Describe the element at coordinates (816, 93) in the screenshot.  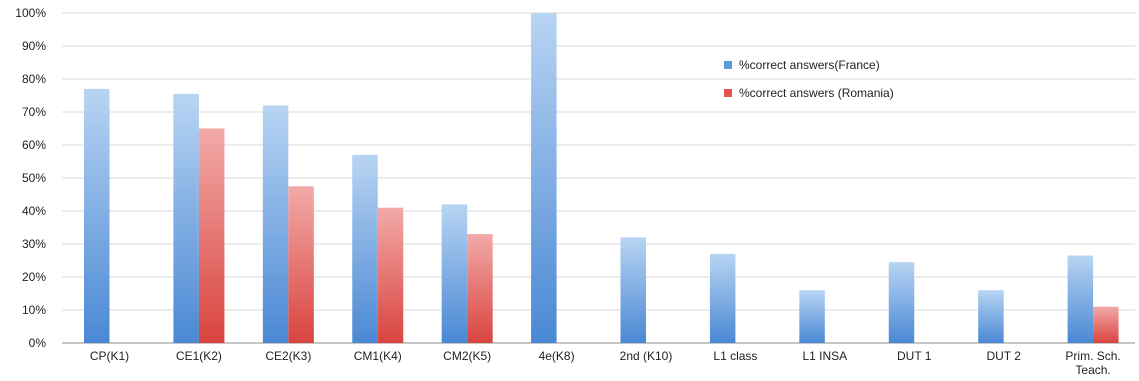
I see `legend-label: %correct answers (Romania)` at that location.